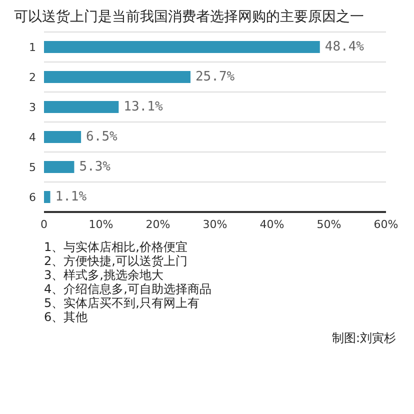 Image resolution: width=414 pixels, height=414 pixels. Describe the element at coordinates (363, 338) in the screenshot. I see `text: 制图:刘寅杉` at that location.